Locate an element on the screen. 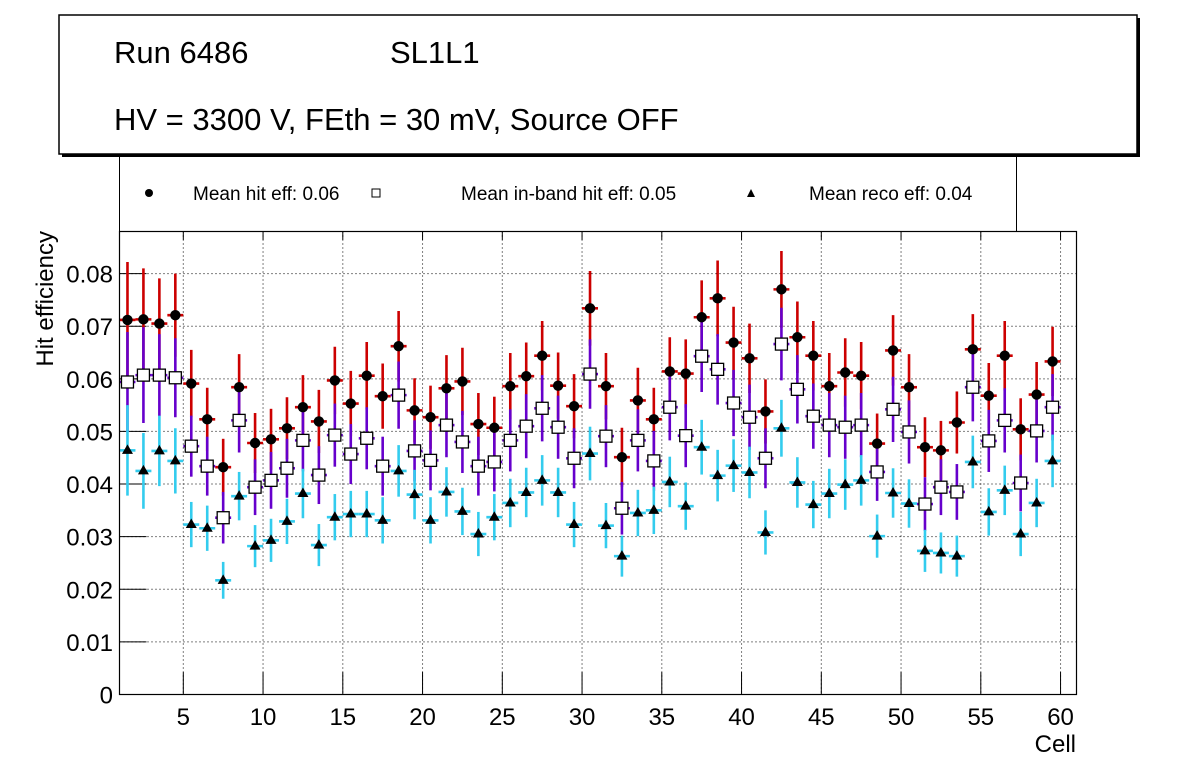 The width and height of the screenshot is (1196, 772). y-tick-label: 0.04 is located at coordinates (89, 485).